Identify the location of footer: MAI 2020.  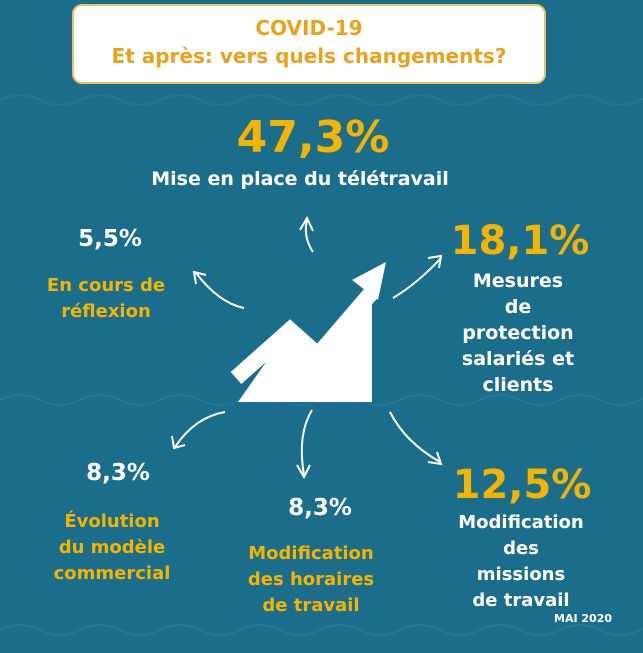
(583, 618).